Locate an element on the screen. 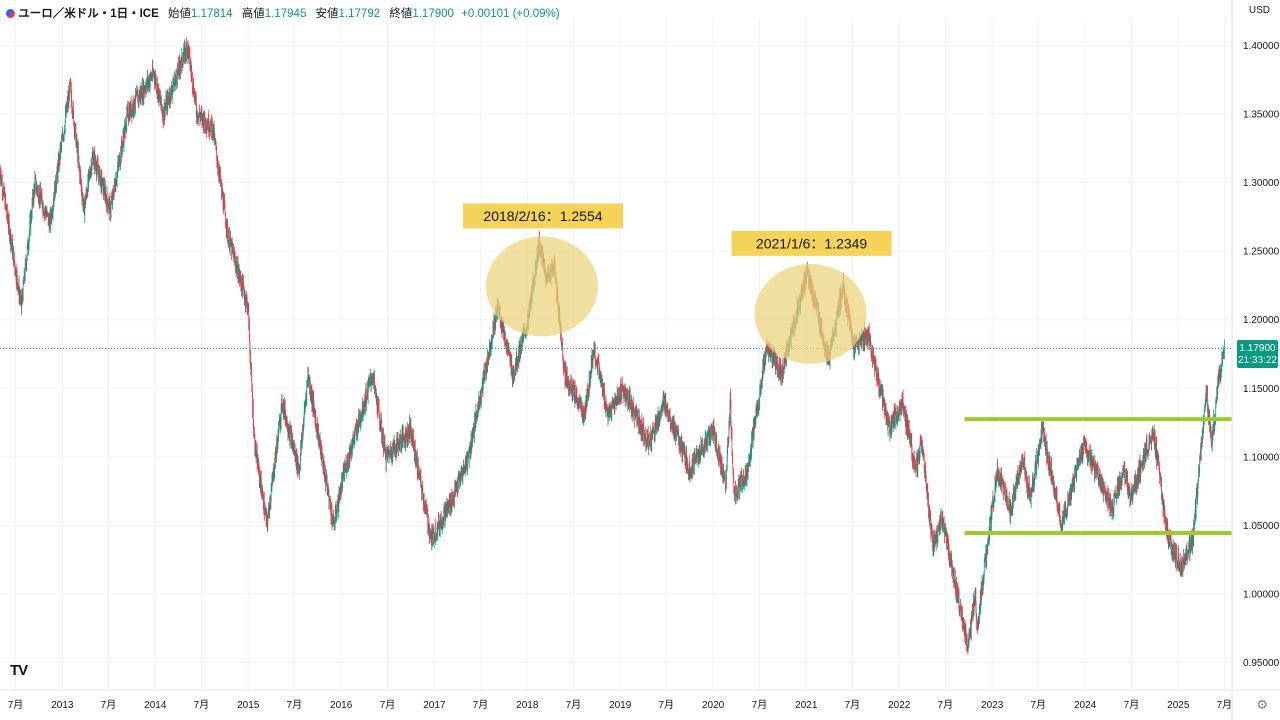  change-value: +0.00101 (+0.09%) is located at coordinates (510, 14).